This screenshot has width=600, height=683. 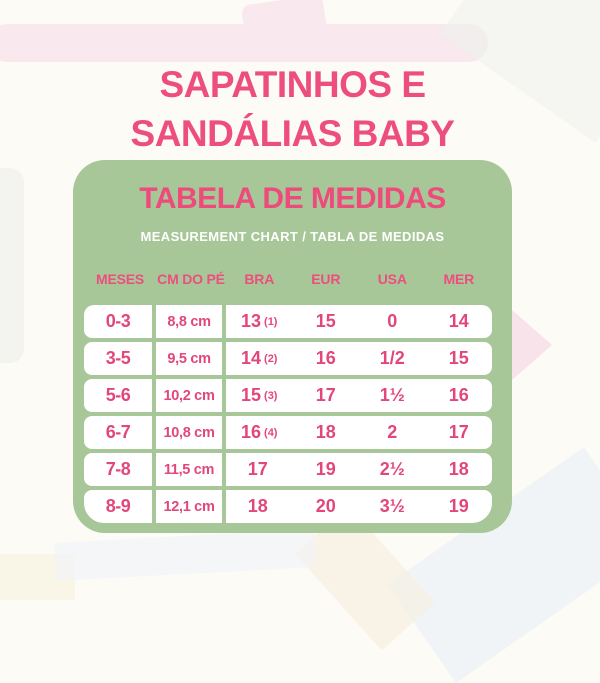 What do you see at coordinates (325, 321) in the screenshot?
I see `cell-eur: 15` at bounding box center [325, 321].